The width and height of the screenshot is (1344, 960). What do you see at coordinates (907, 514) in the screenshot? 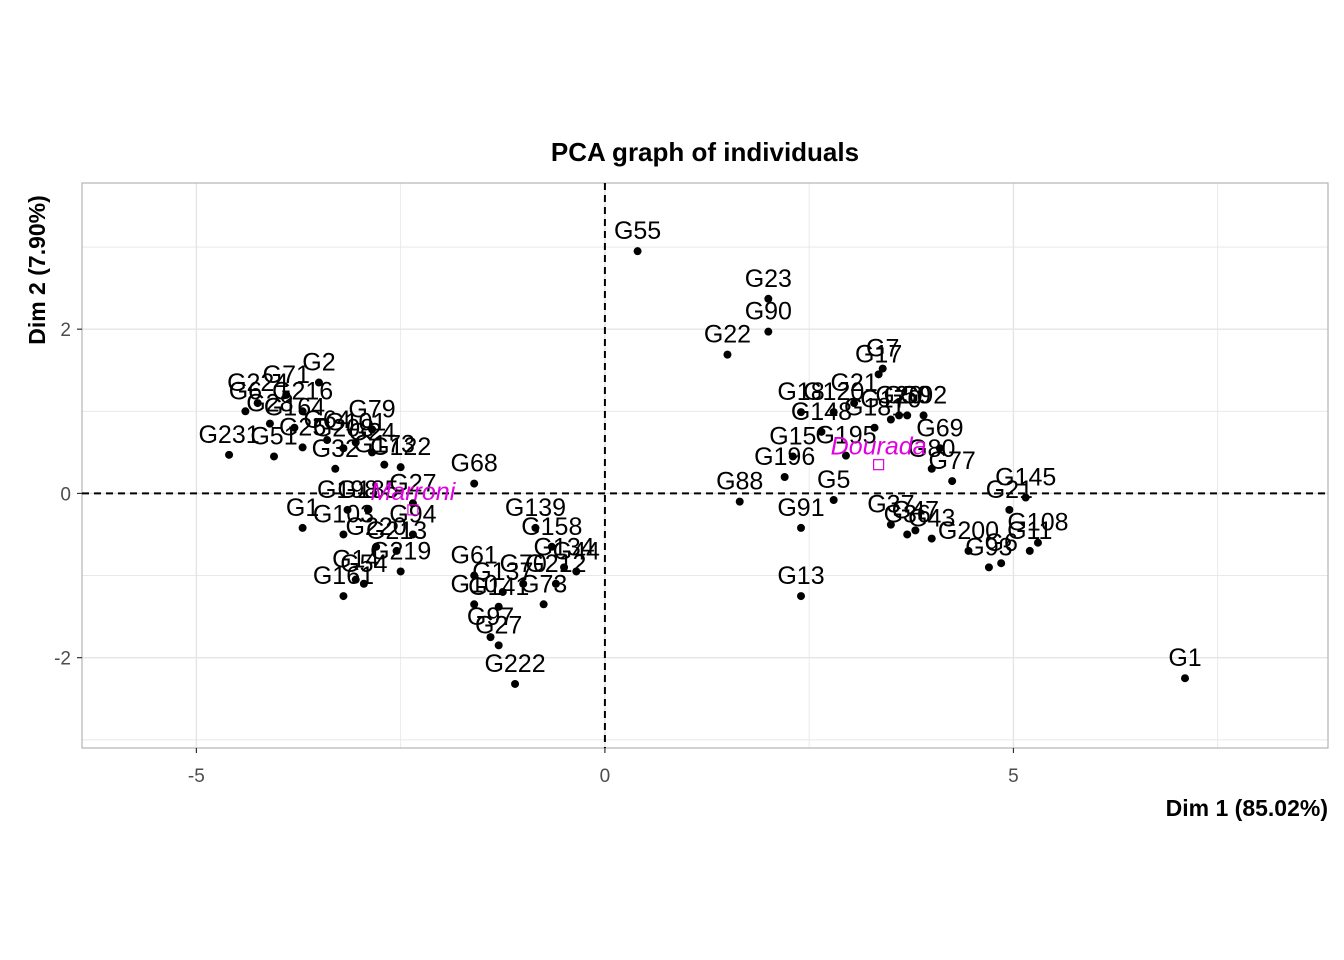
I see `point-label: G36` at bounding box center [907, 514].